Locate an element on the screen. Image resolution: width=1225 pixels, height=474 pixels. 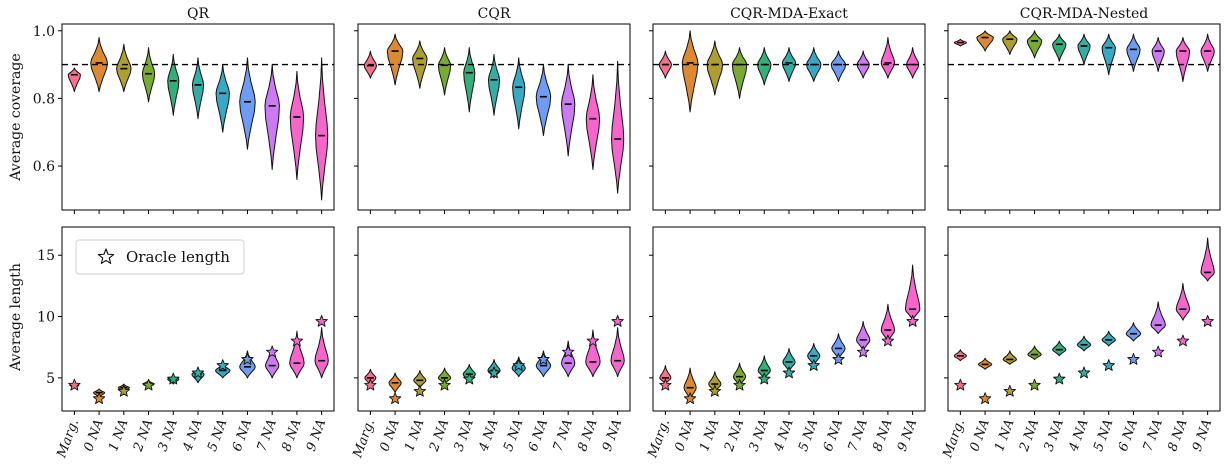
row-ylabel-coverage: Average coverage is located at coordinates (16, 117).